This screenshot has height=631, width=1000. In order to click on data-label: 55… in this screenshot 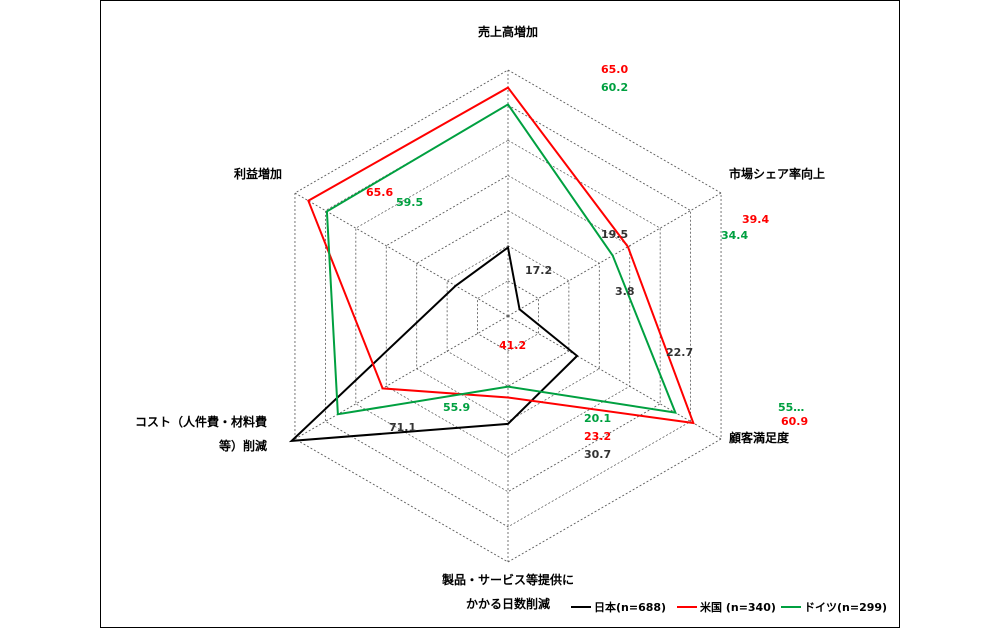, I will do `click(791, 407)`.